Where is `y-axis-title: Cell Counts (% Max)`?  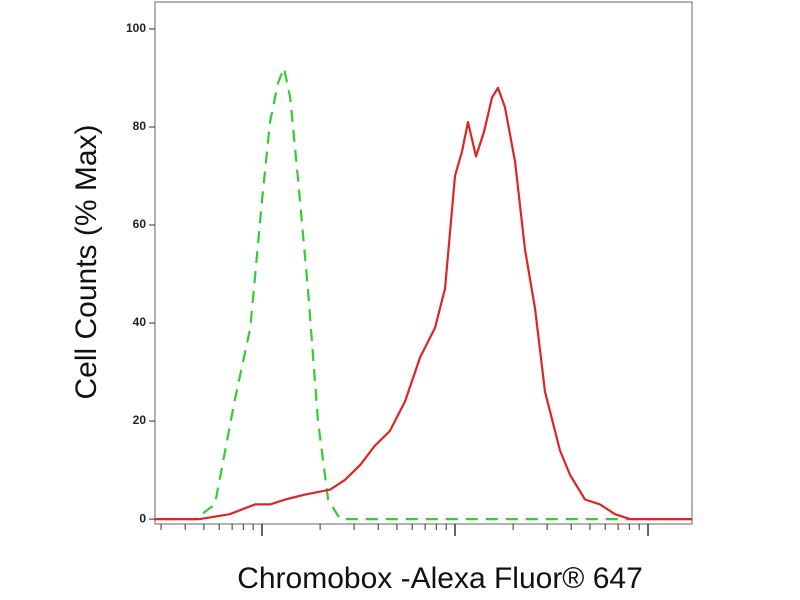 y-axis-title: Cell Counts (% Max) is located at coordinates (86, 261).